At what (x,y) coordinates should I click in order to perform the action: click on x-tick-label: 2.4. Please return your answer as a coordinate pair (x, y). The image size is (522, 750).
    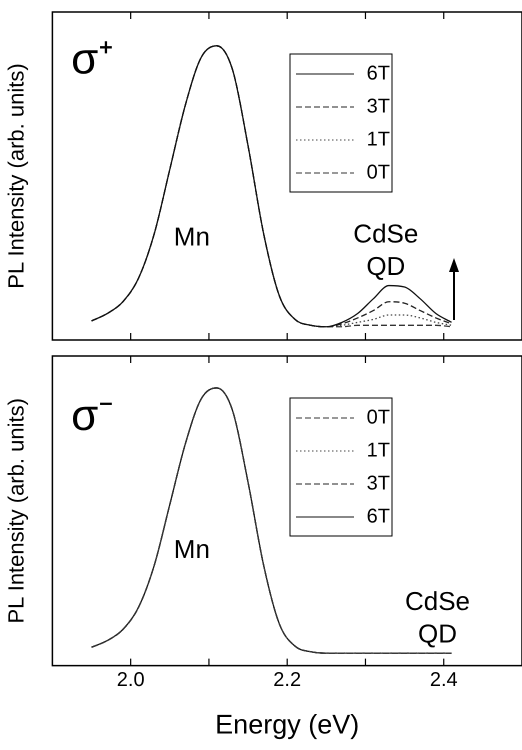
    Looking at the image, I should click on (444, 680).